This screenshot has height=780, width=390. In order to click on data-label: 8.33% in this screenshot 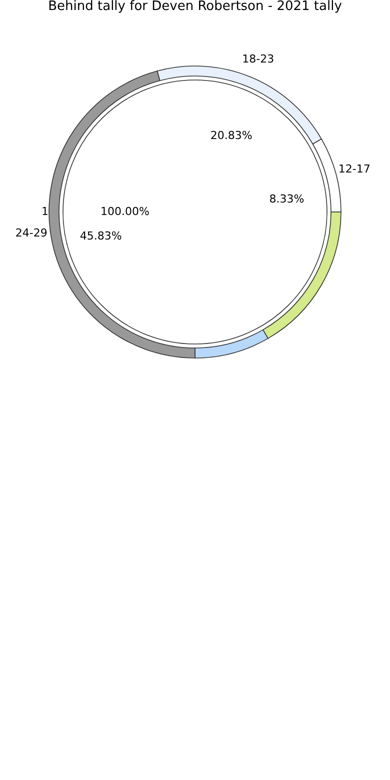, I will do `click(286, 199)`.